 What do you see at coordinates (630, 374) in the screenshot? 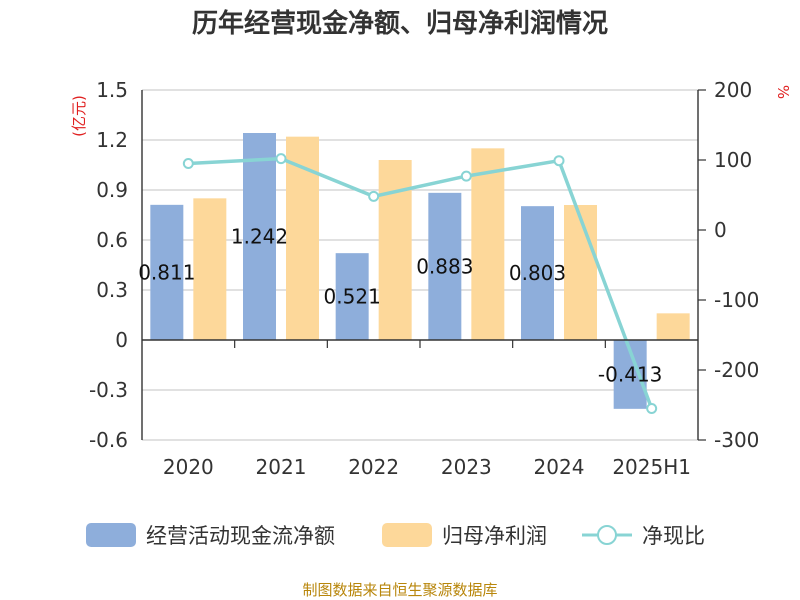
I see `cashflow-data-label: -0.413` at bounding box center [630, 374].